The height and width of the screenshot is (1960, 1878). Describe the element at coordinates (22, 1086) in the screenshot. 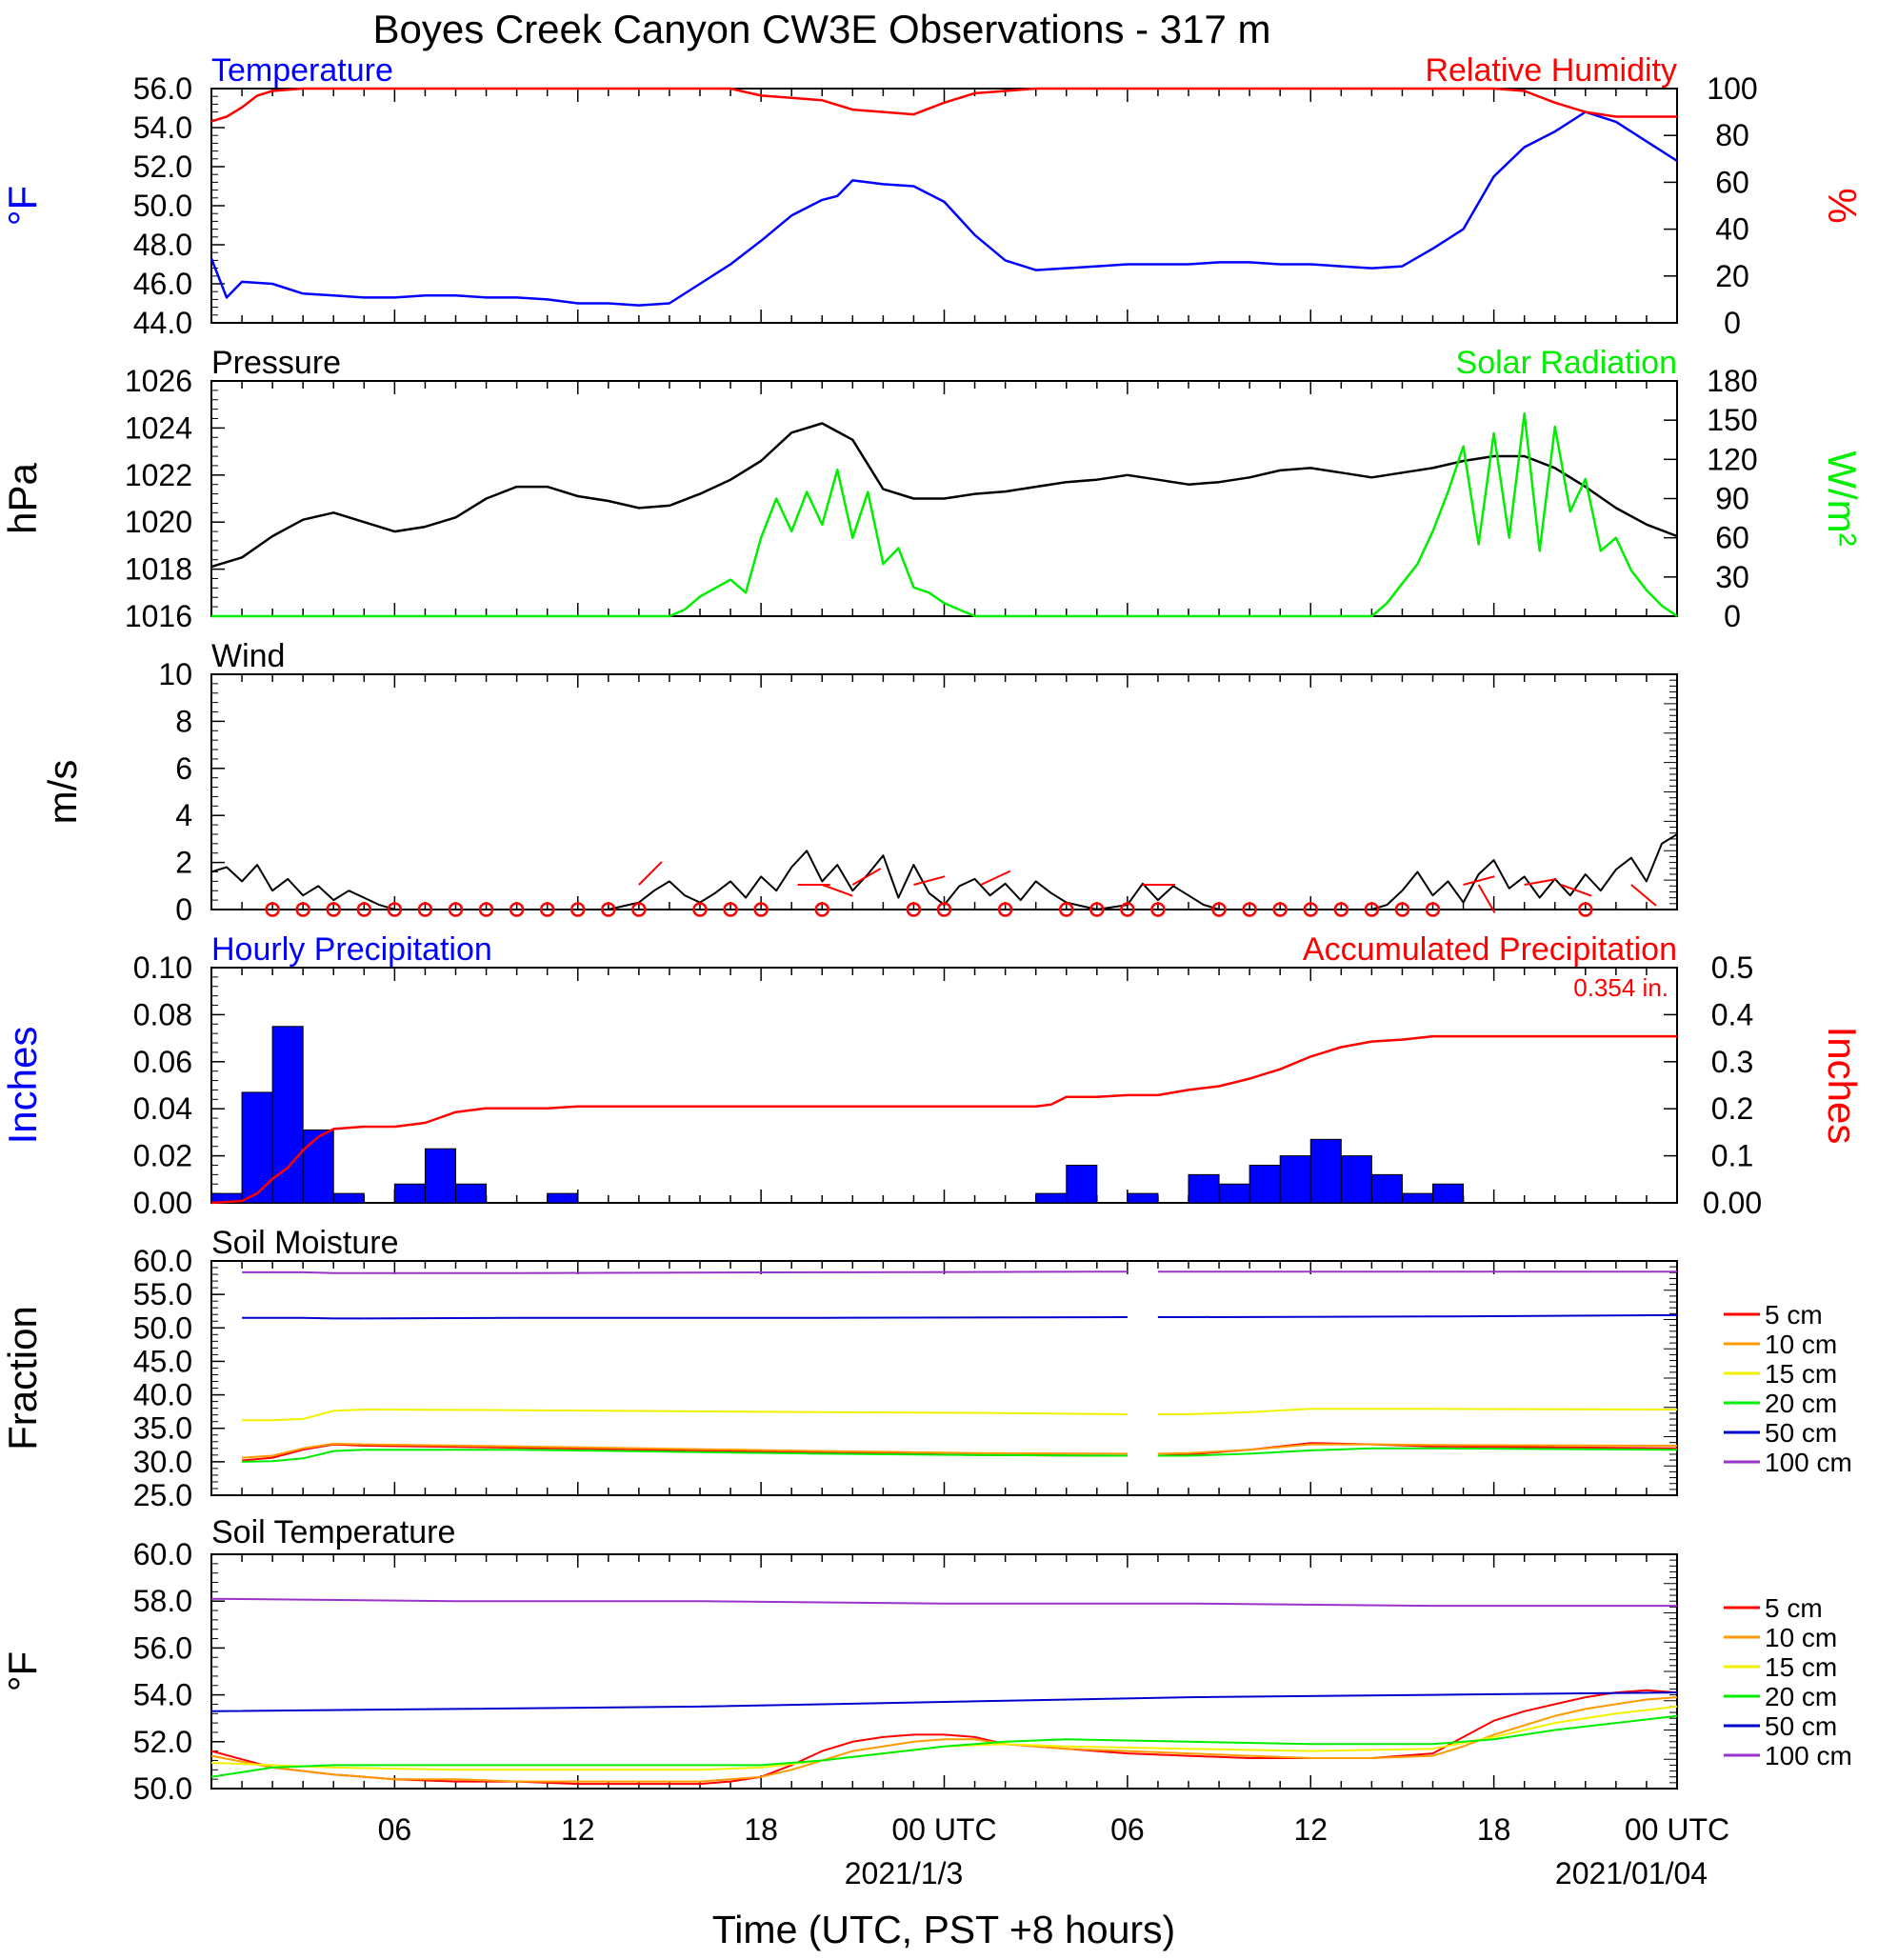

I see `y-axis-title-left: Inches` at that location.